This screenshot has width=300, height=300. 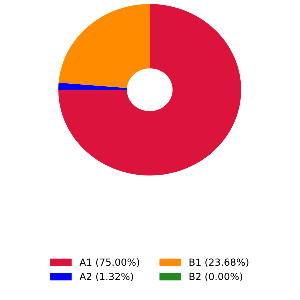 What do you see at coordinates (110, 263) in the screenshot?
I see `legend-label: A1 (75.00%)` at bounding box center [110, 263].